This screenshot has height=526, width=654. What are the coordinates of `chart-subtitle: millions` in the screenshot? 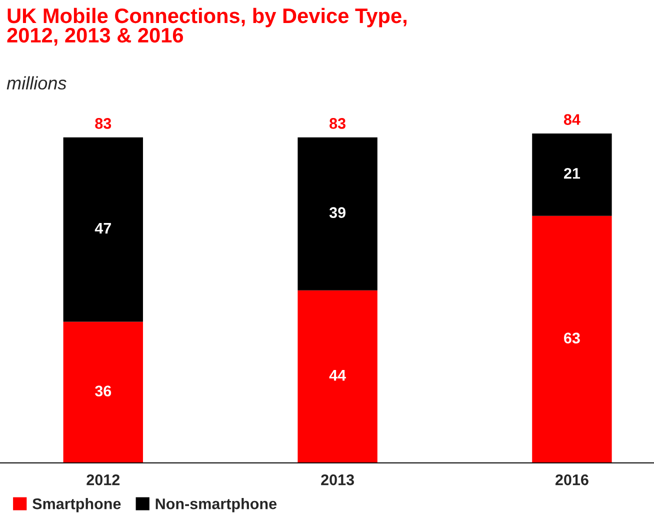 It's located at (36, 83).